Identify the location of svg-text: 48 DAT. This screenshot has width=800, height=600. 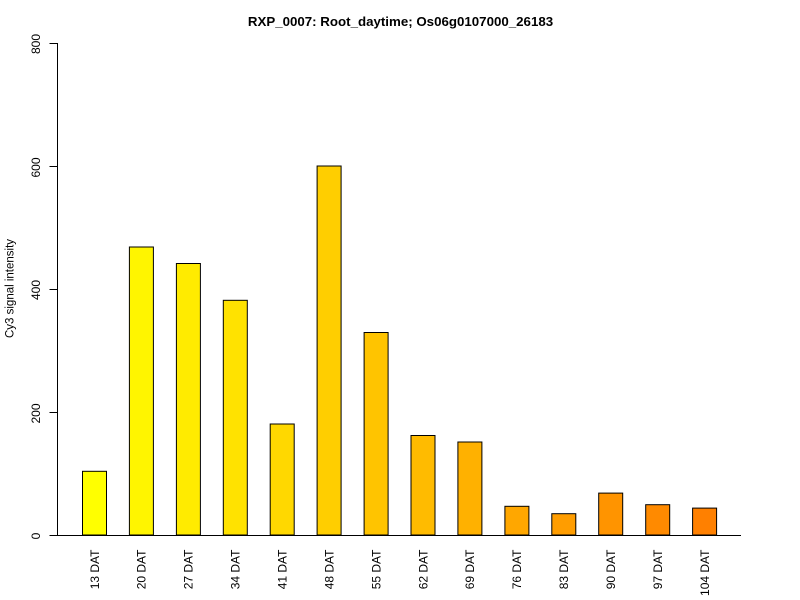
(329, 569).